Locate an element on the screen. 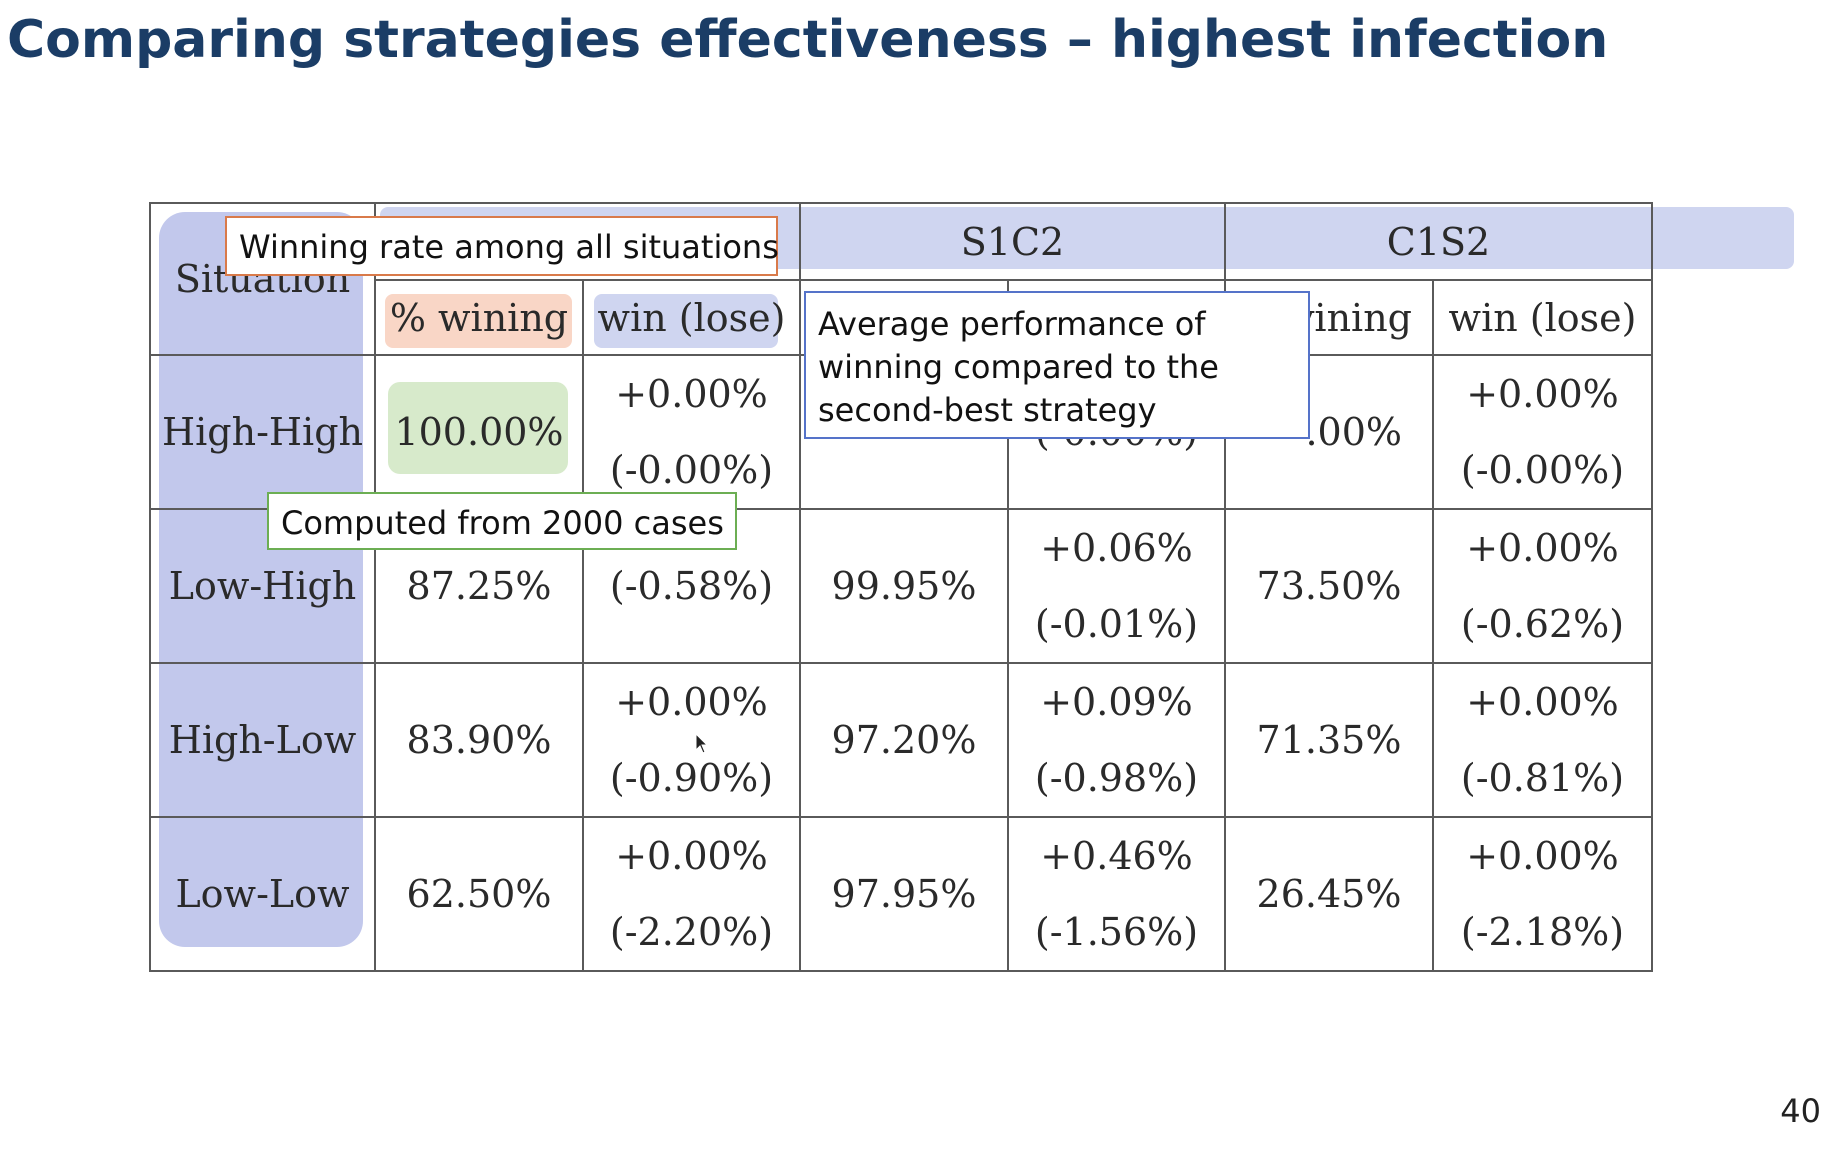 The height and width of the screenshot is (1156, 1829). row-s1c2-rate: 97.95% is located at coordinates (904, 894).